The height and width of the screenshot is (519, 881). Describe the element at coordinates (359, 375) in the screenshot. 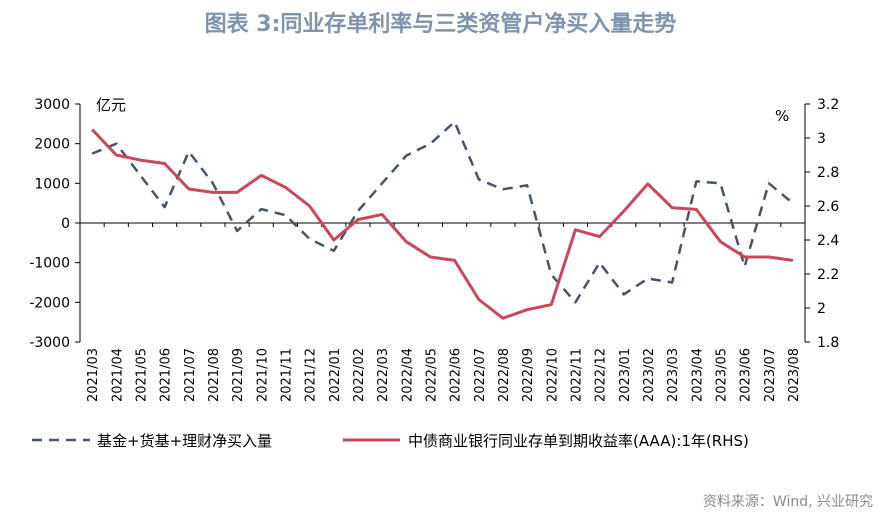

I see `x-tick-label: 2022/02` at that location.